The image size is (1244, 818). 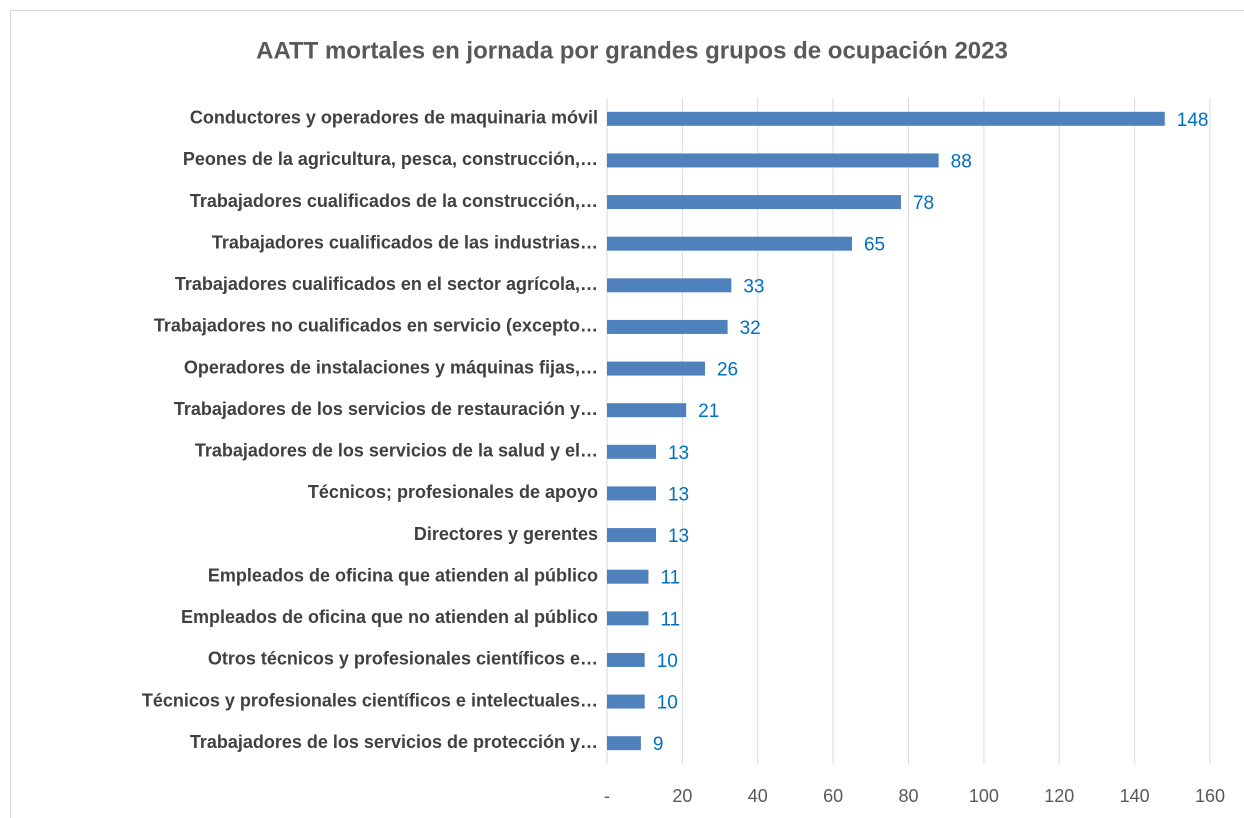 What do you see at coordinates (833, 796) in the screenshot?
I see `x-tick-label: 60` at bounding box center [833, 796].